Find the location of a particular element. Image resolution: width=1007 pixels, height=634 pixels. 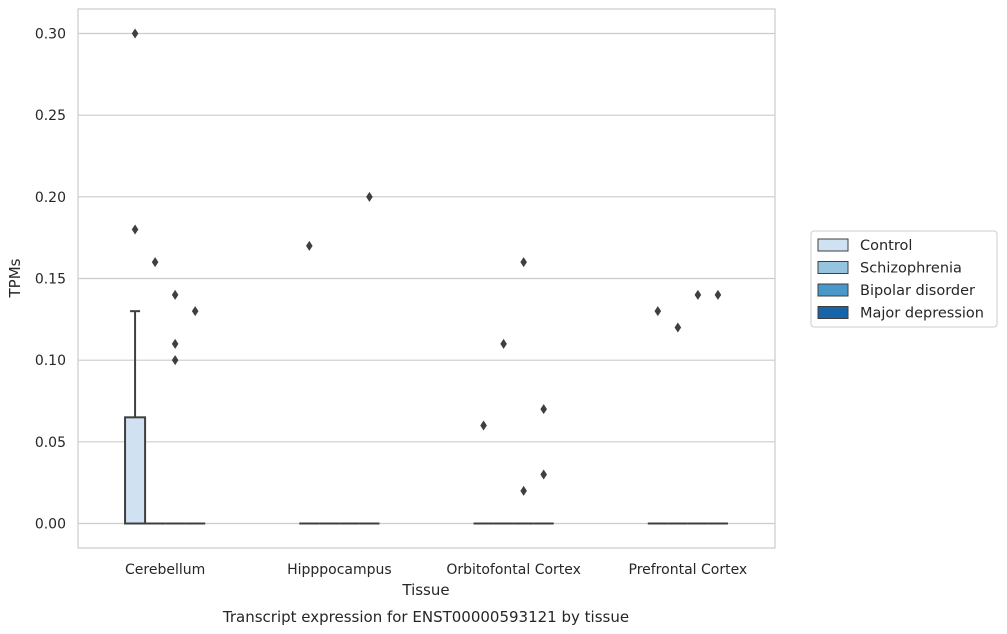

x-tick-label: Hipppocampus is located at coordinates (339, 570).